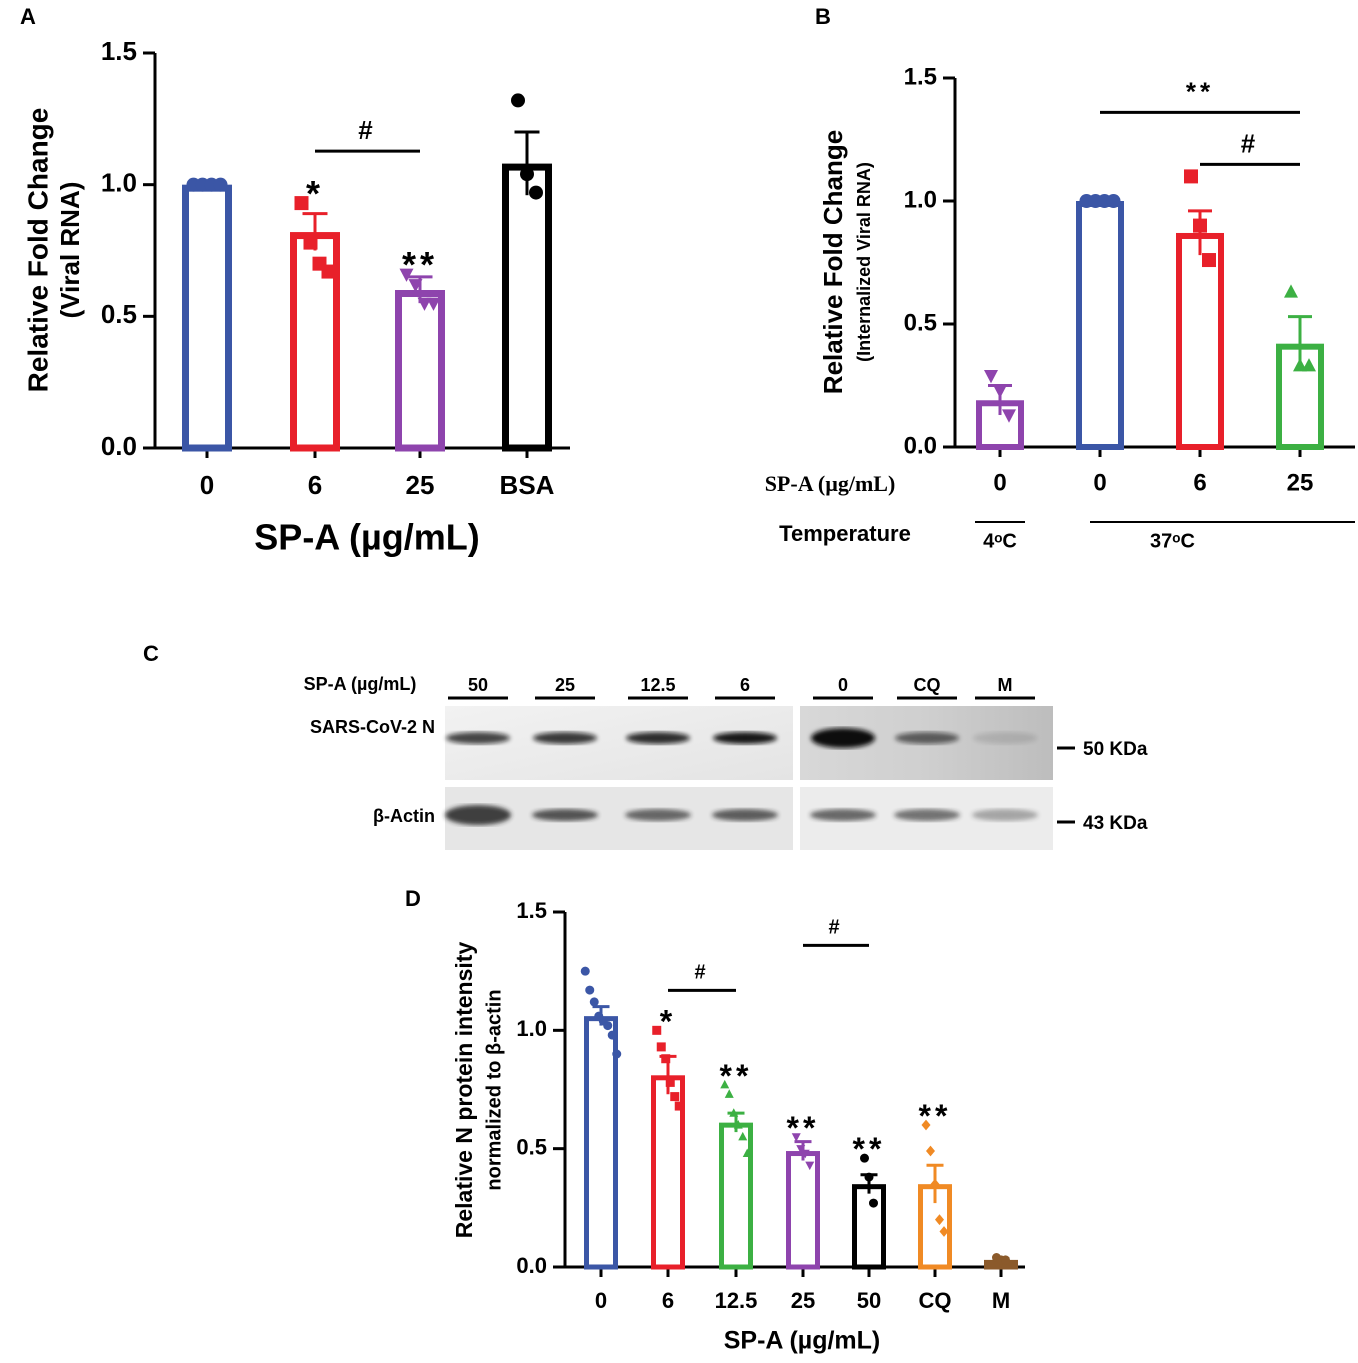 The width and height of the screenshot is (1358, 1363). I want to click on lane-label: M, so click(1005, 685).